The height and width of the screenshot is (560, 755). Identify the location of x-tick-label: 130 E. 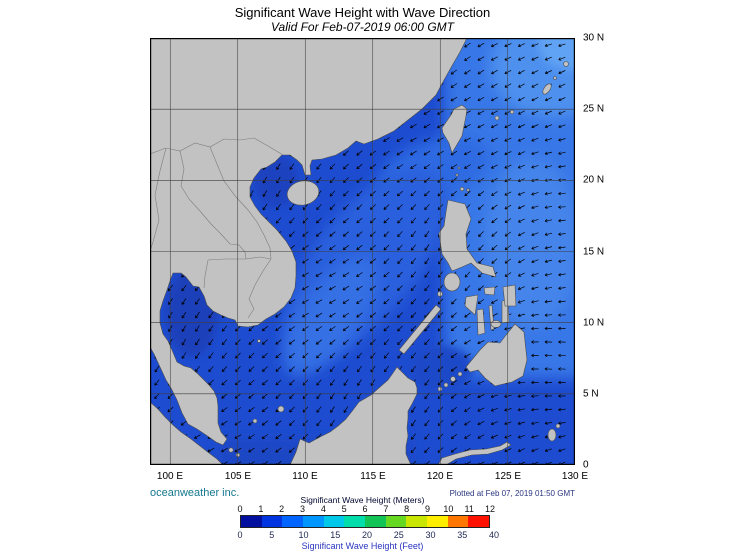
(575, 476).